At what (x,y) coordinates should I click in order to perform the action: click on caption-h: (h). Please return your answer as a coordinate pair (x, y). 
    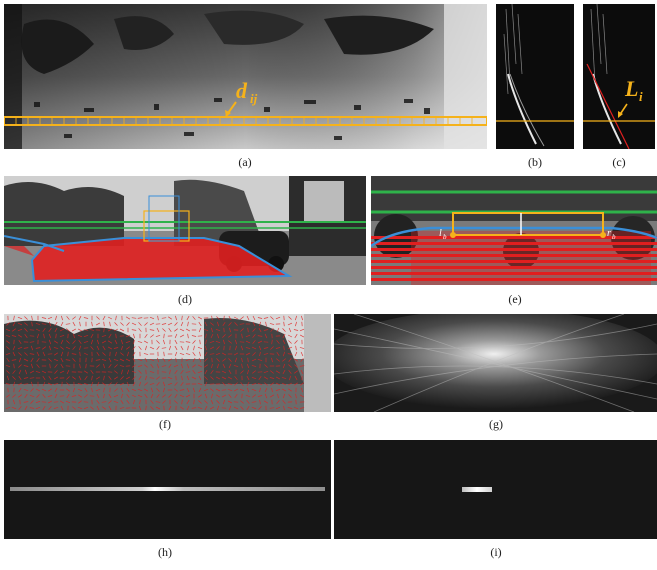
    Looking at the image, I should click on (165, 552).